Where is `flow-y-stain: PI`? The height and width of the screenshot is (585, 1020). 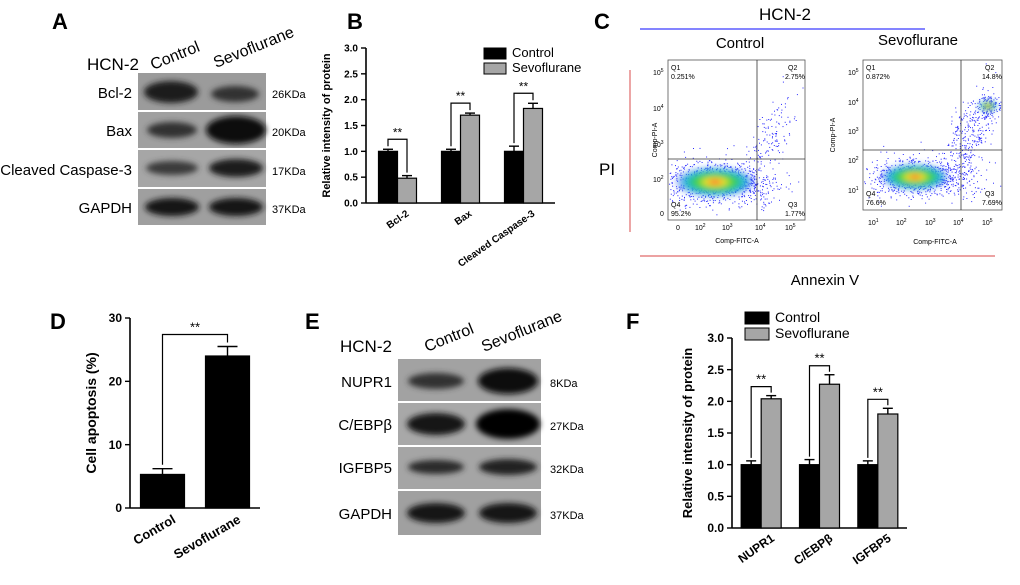 flow-y-stain: PI is located at coordinates (607, 169).